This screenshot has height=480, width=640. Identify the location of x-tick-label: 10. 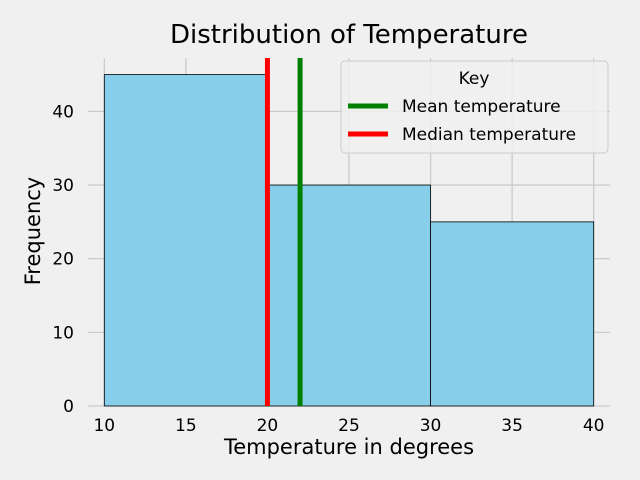
(104, 426).